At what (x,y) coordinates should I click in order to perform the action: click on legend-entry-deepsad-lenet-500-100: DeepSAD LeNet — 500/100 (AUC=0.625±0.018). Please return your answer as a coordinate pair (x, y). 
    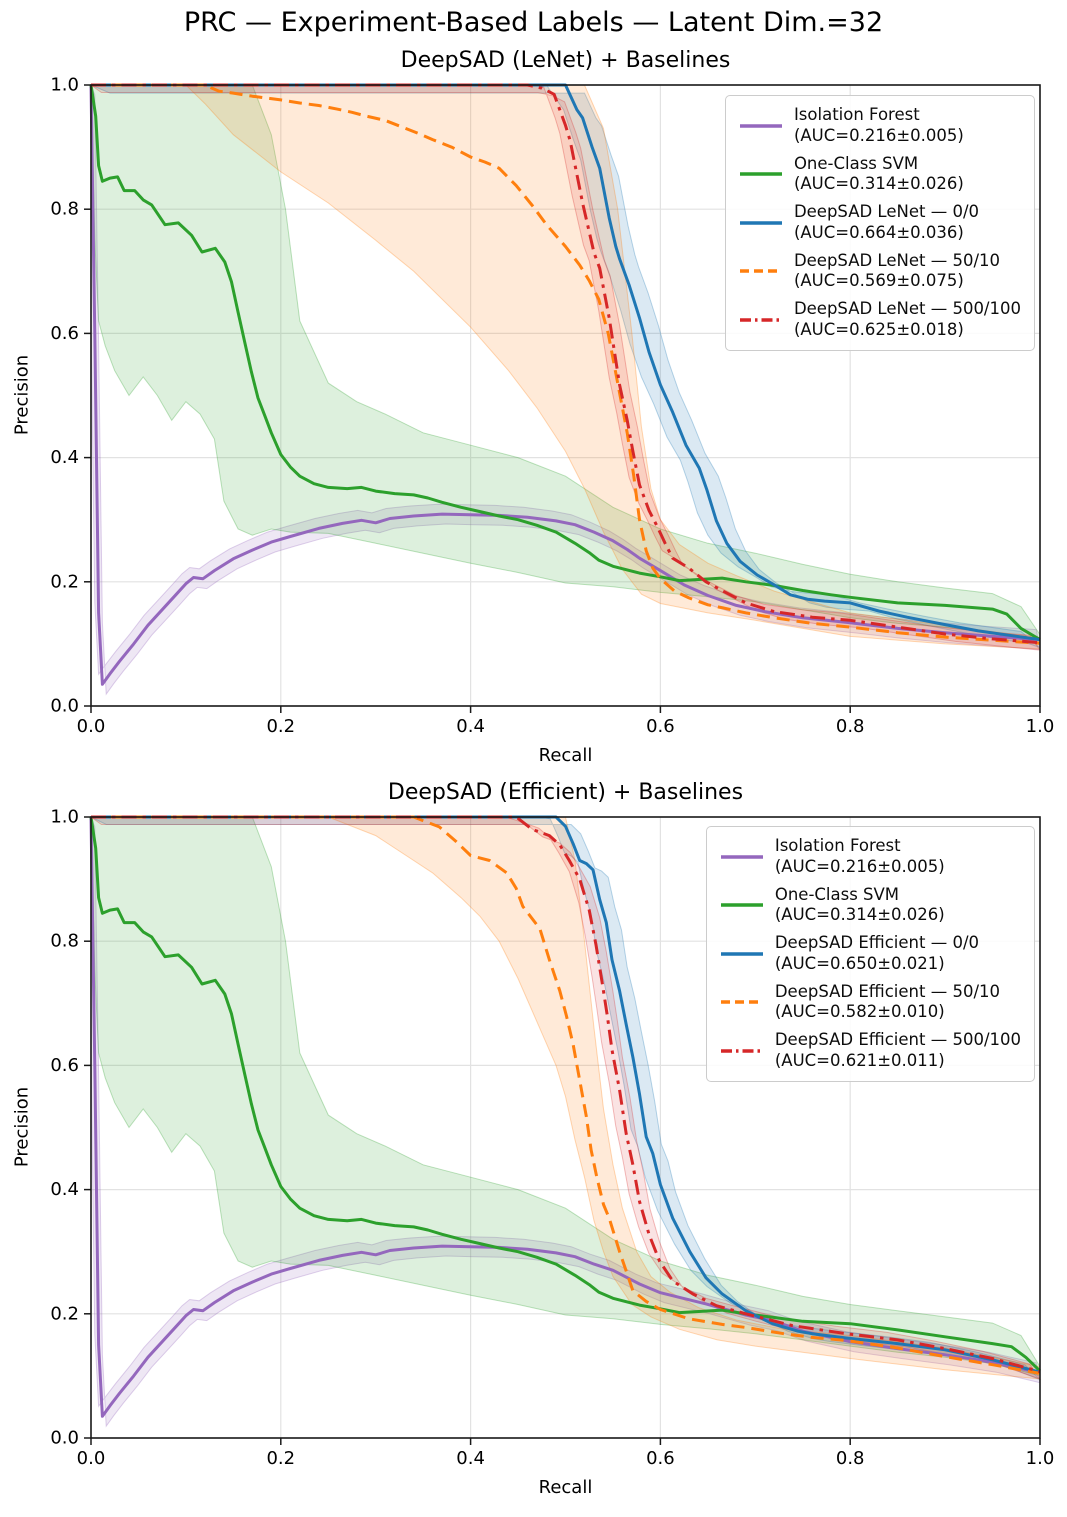
    Looking at the image, I should click on (880, 320).